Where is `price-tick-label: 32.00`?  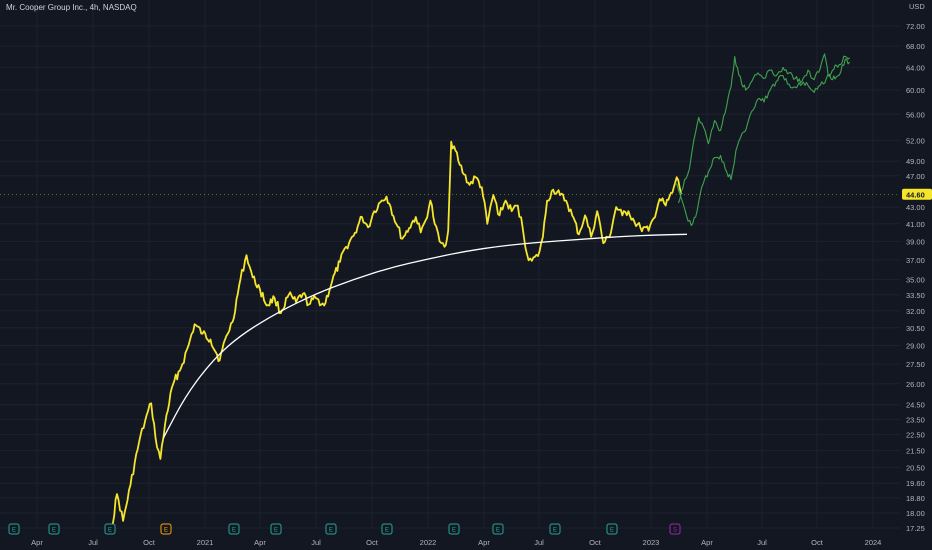
price-tick-label: 32.00 is located at coordinates (915, 311).